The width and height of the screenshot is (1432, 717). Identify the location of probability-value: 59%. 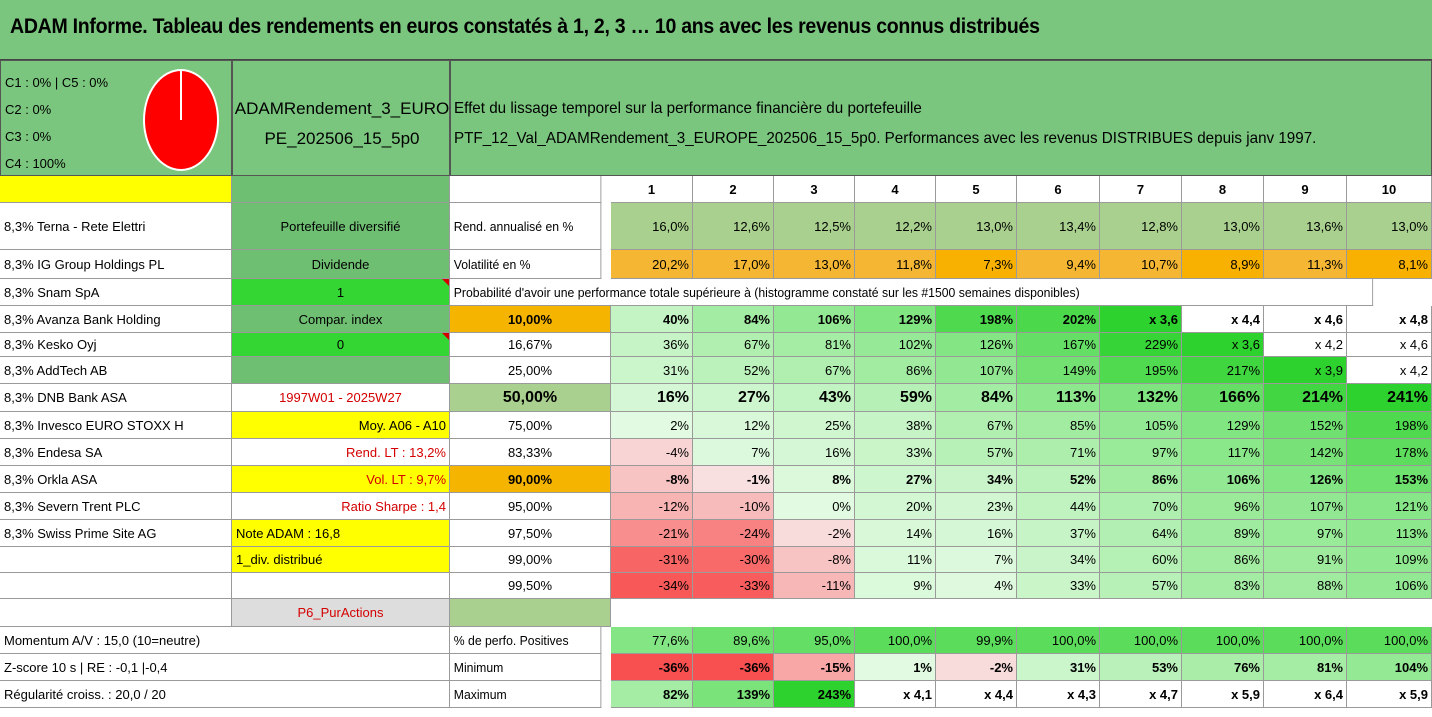
(895, 398).